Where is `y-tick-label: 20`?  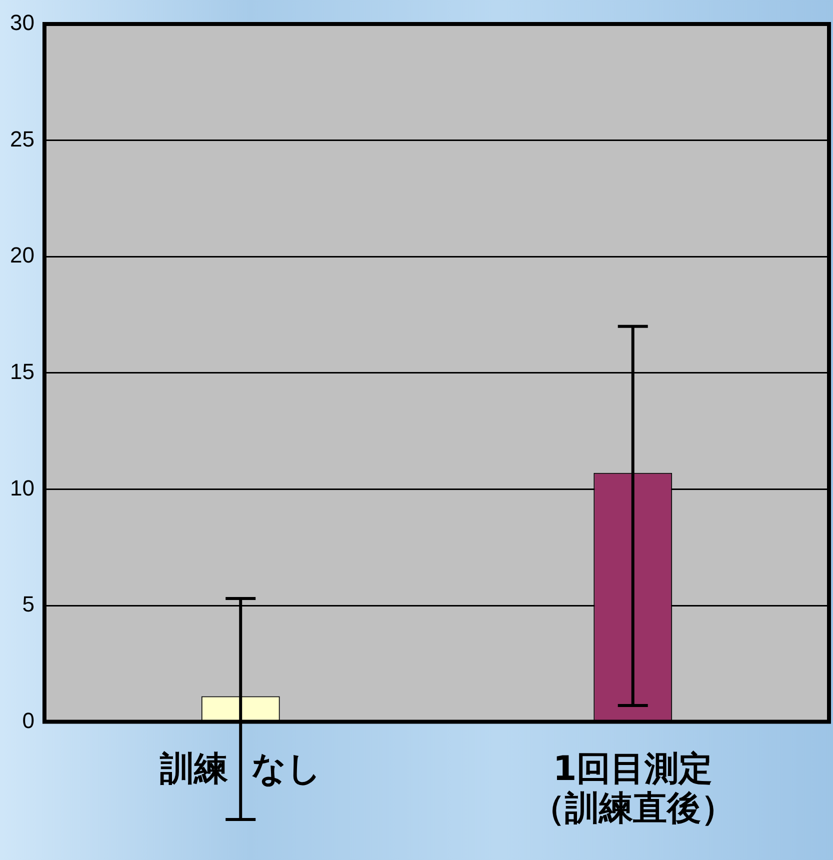
y-tick-label: 20 is located at coordinates (22, 255).